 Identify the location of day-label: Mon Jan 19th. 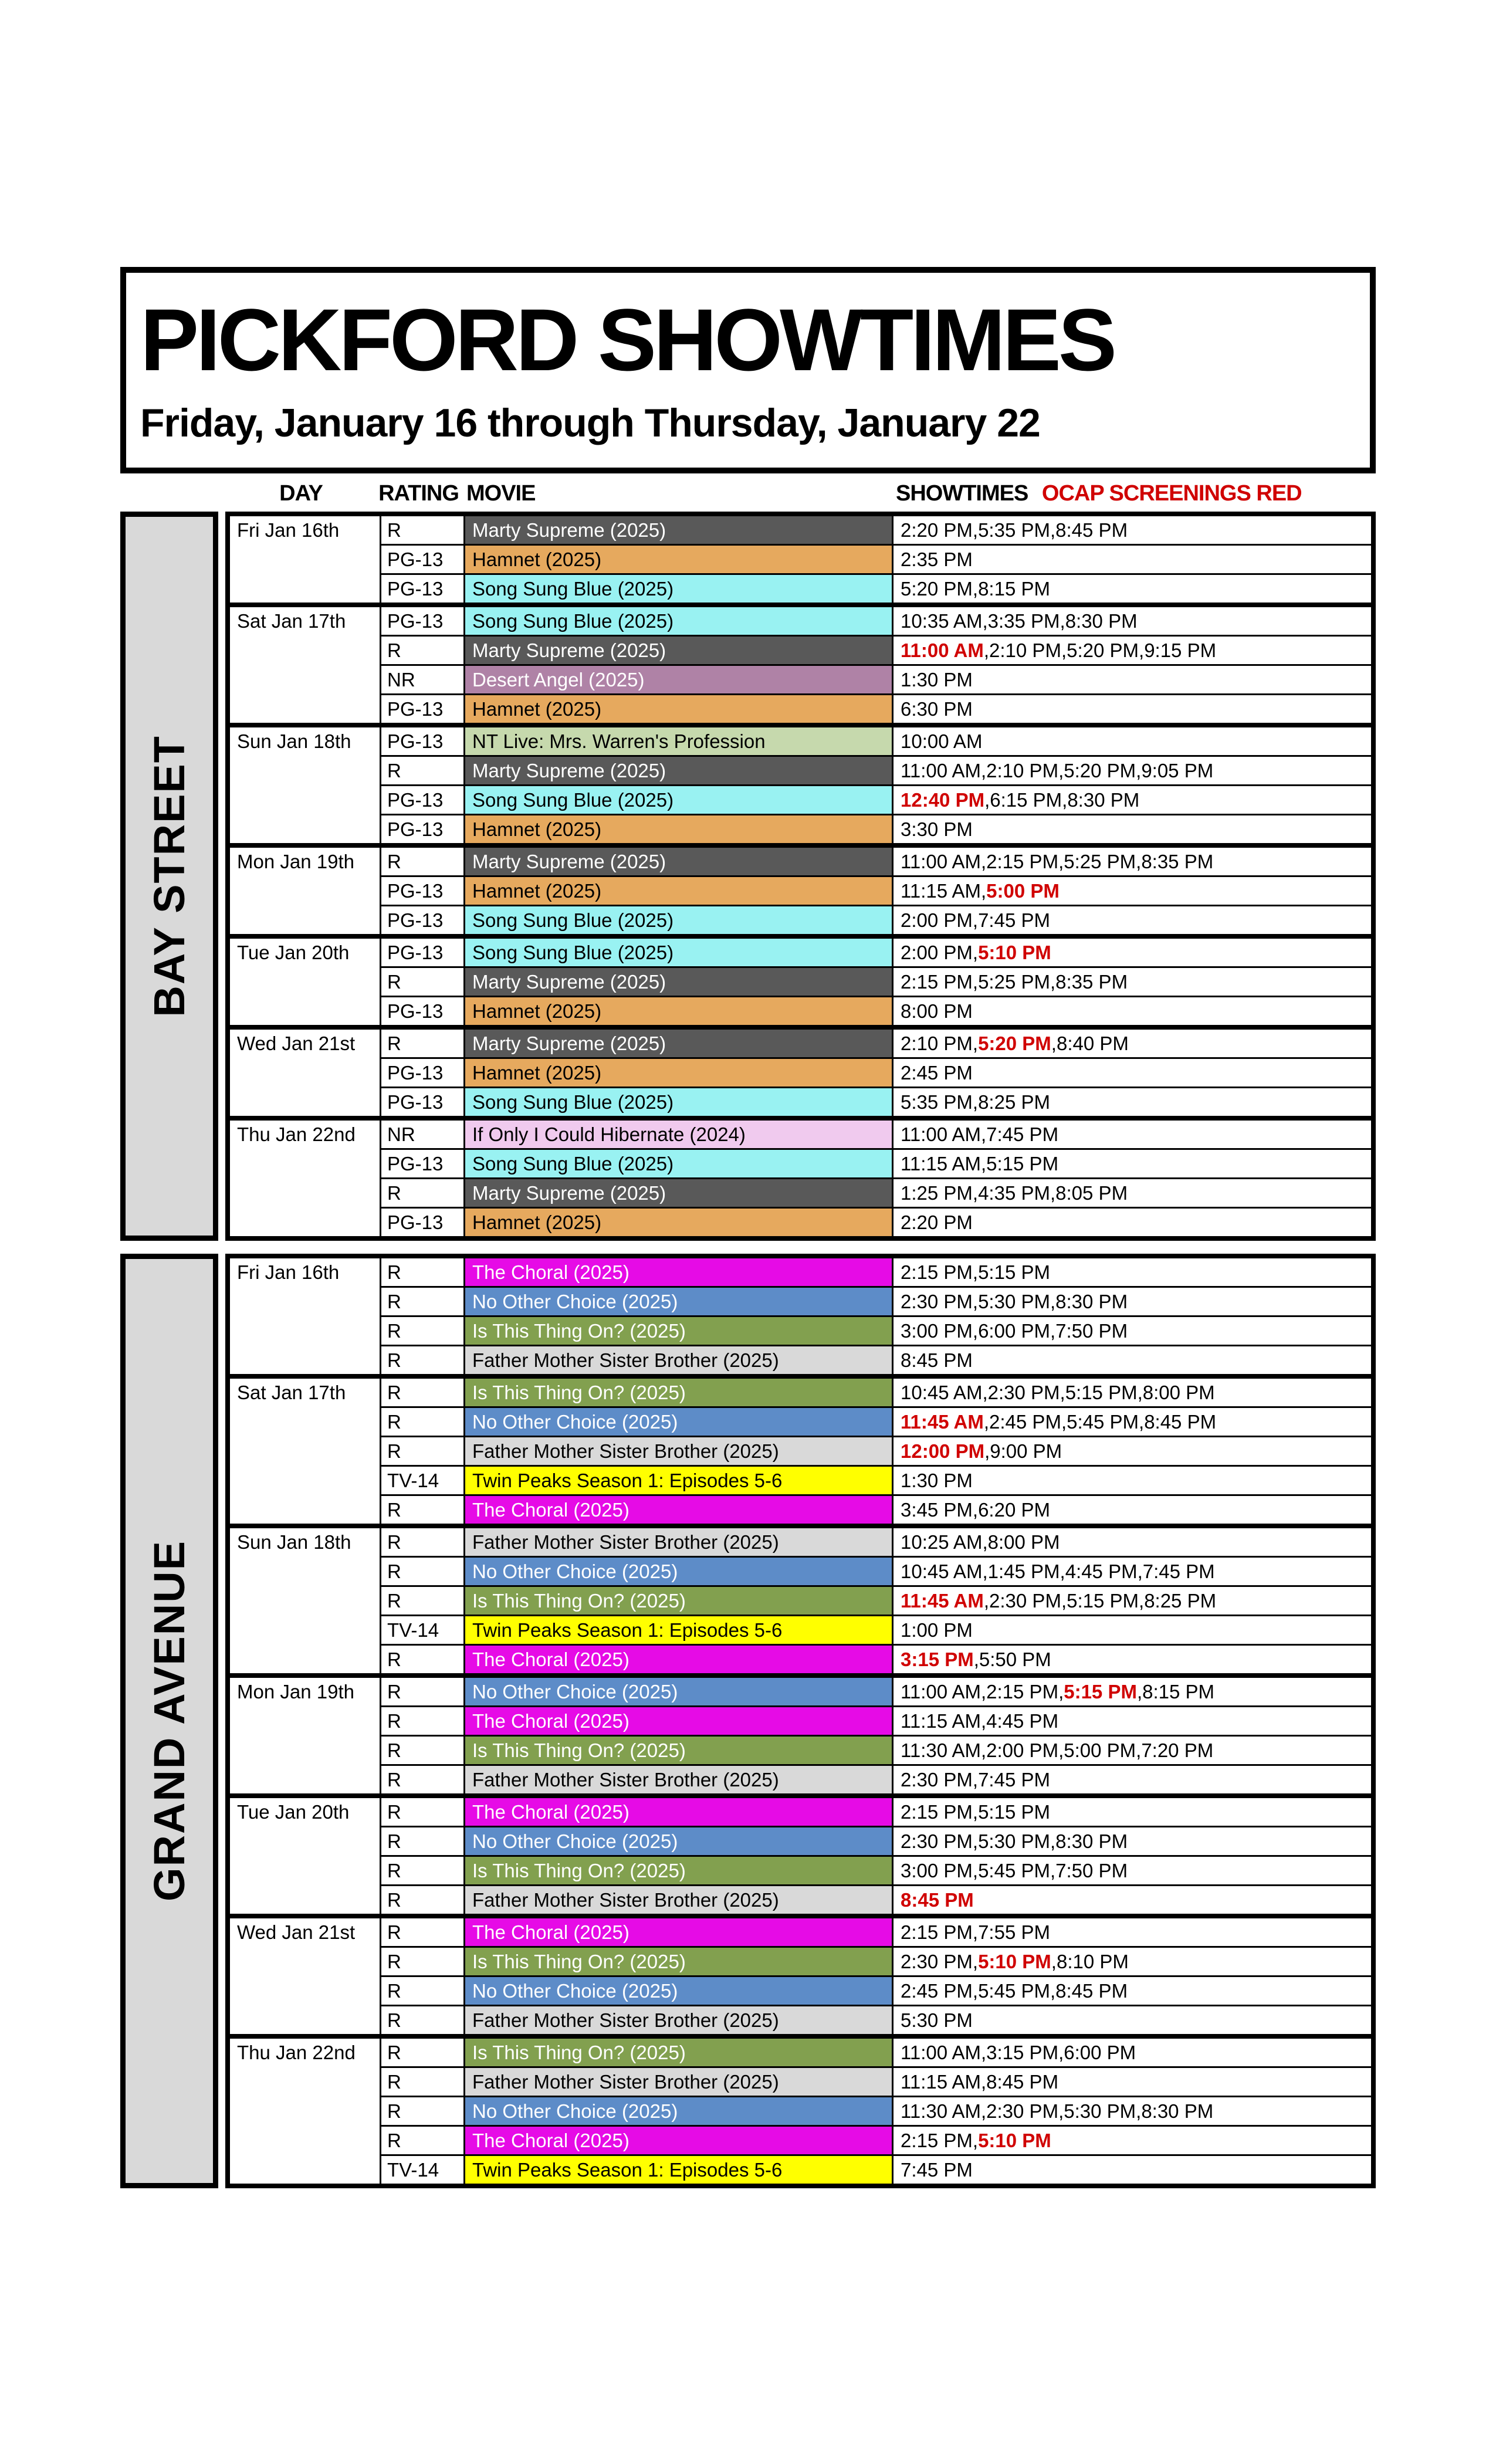
(295, 861).